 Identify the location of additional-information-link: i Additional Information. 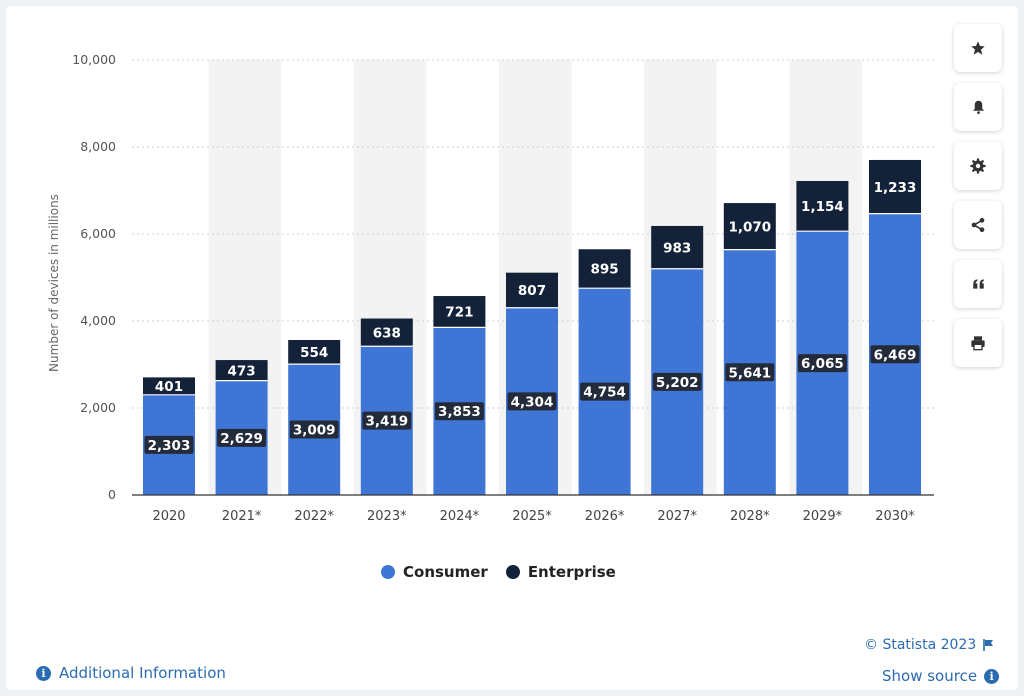
(131, 673).